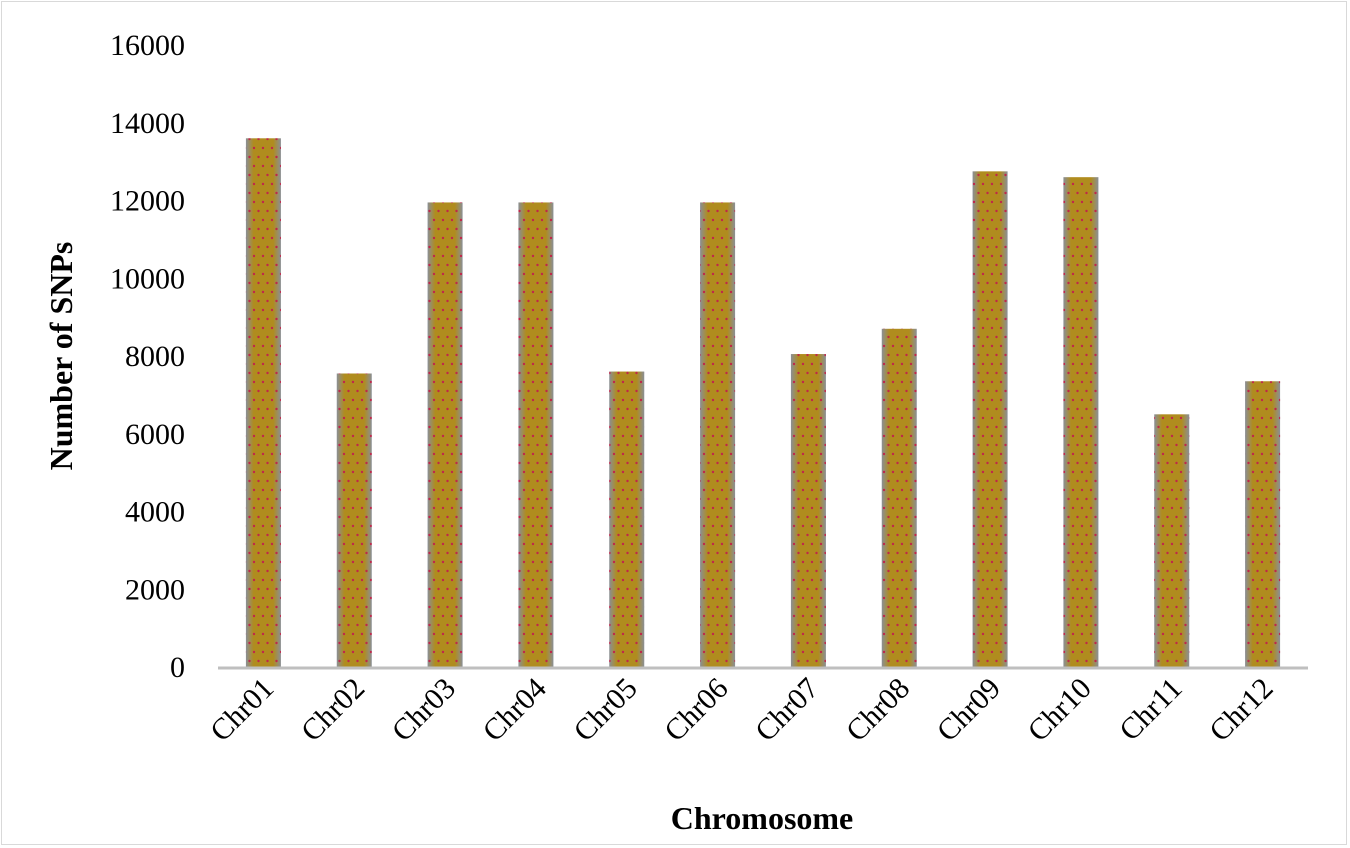  I want to click on y-tick-label: 2000, so click(155, 589).